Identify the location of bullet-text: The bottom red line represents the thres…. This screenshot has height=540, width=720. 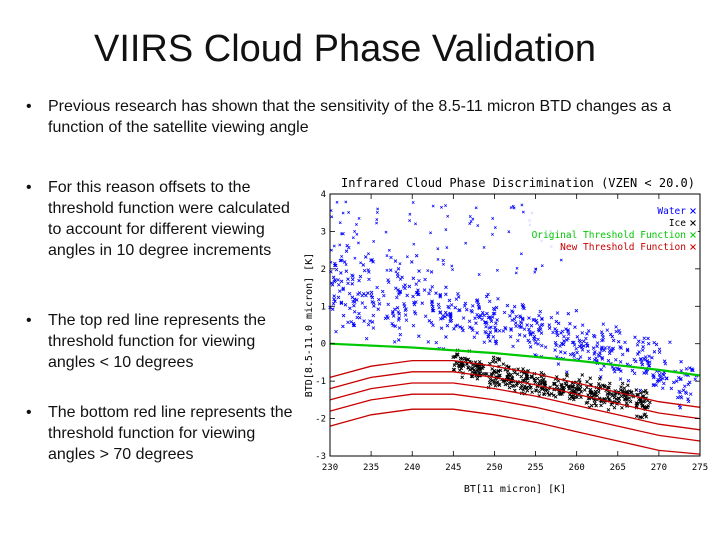
(170, 433).